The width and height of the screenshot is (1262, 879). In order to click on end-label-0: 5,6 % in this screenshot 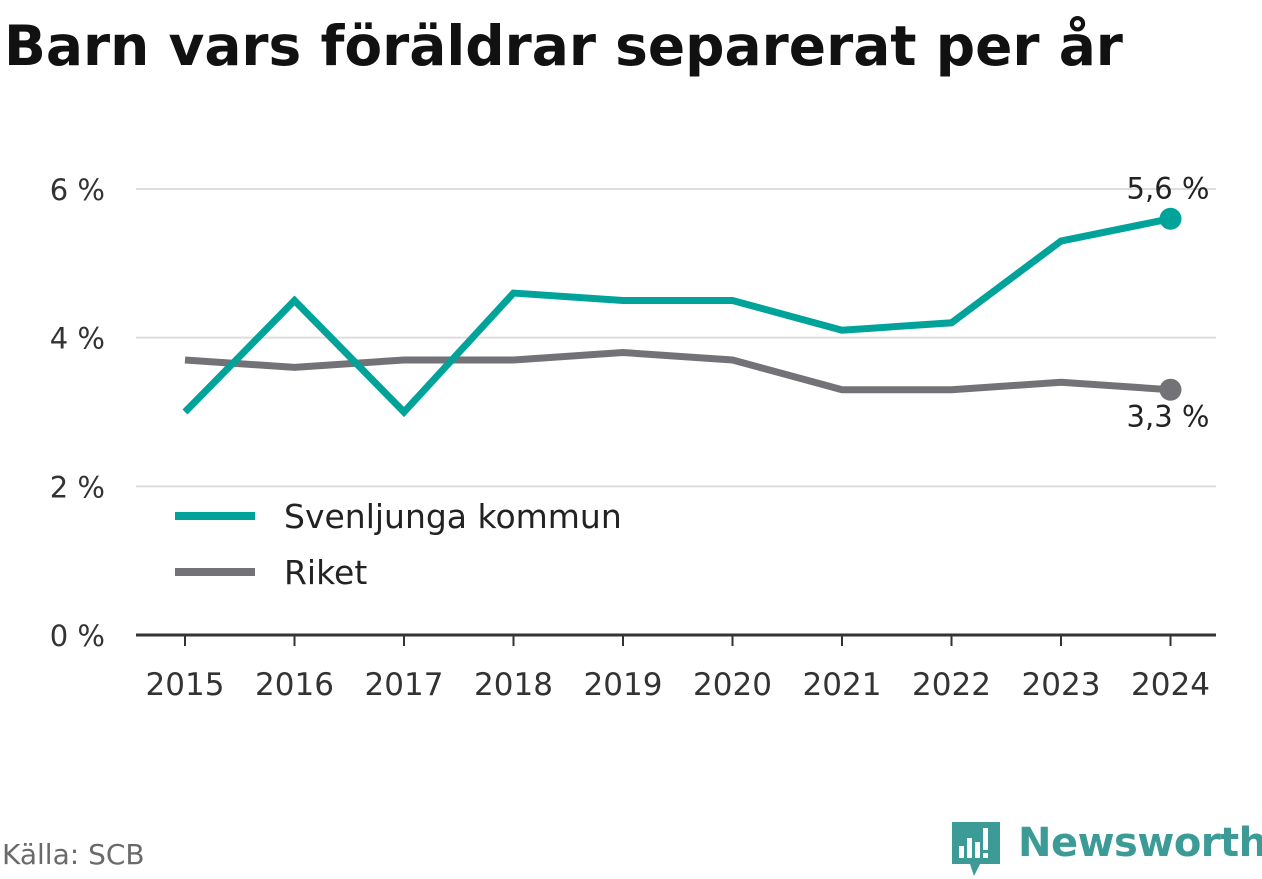, I will do `click(1168, 189)`.